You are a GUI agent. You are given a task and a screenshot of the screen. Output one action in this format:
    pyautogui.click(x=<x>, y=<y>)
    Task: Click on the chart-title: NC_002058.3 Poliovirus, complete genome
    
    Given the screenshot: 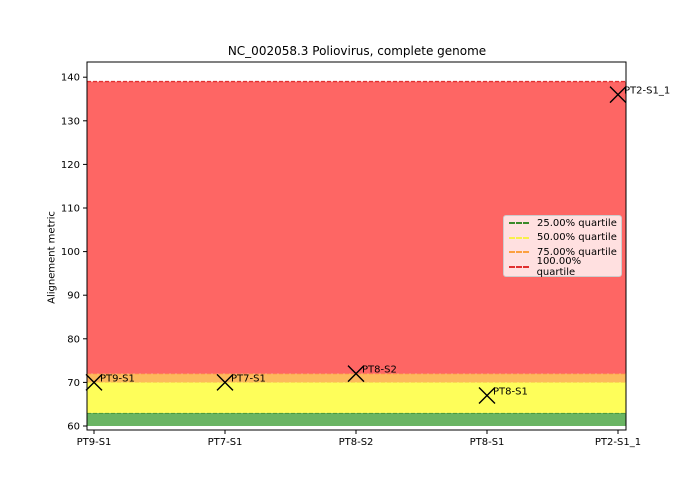 What is the action you would take?
    pyautogui.click(x=357, y=51)
    